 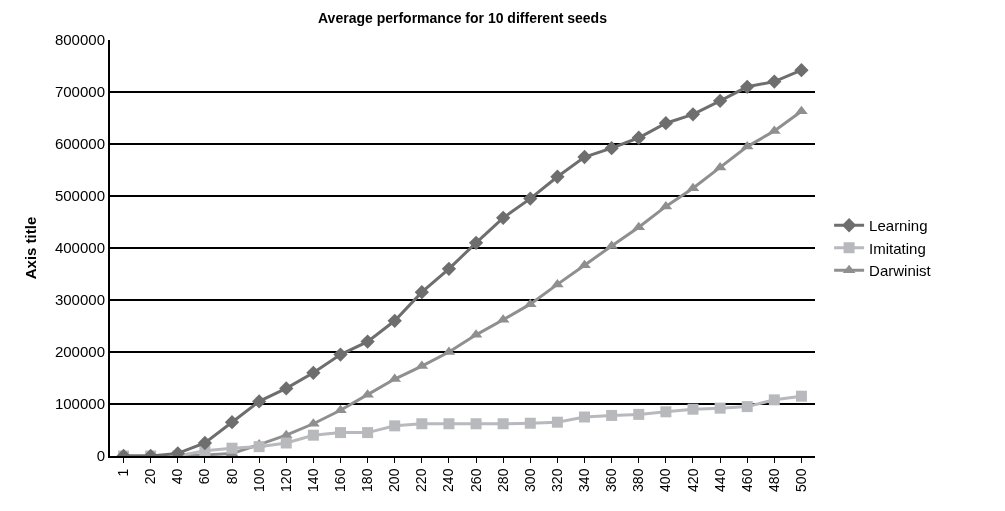 I want to click on x-tick-label: 160, so click(x=340, y=480).